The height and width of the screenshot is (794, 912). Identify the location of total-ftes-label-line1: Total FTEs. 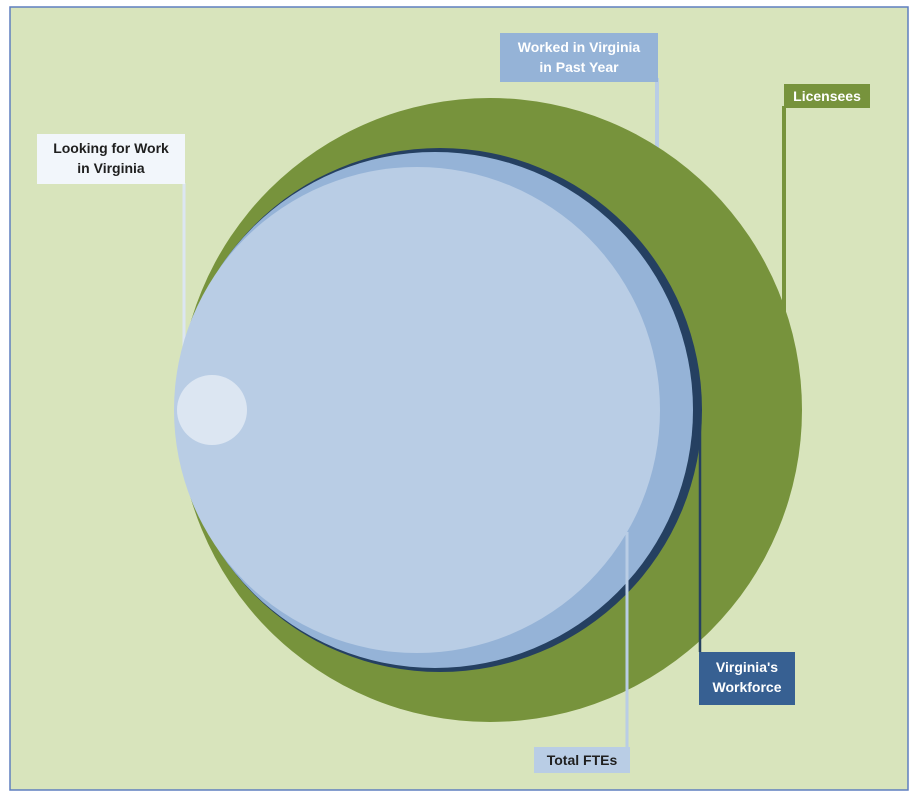
(582, 760).